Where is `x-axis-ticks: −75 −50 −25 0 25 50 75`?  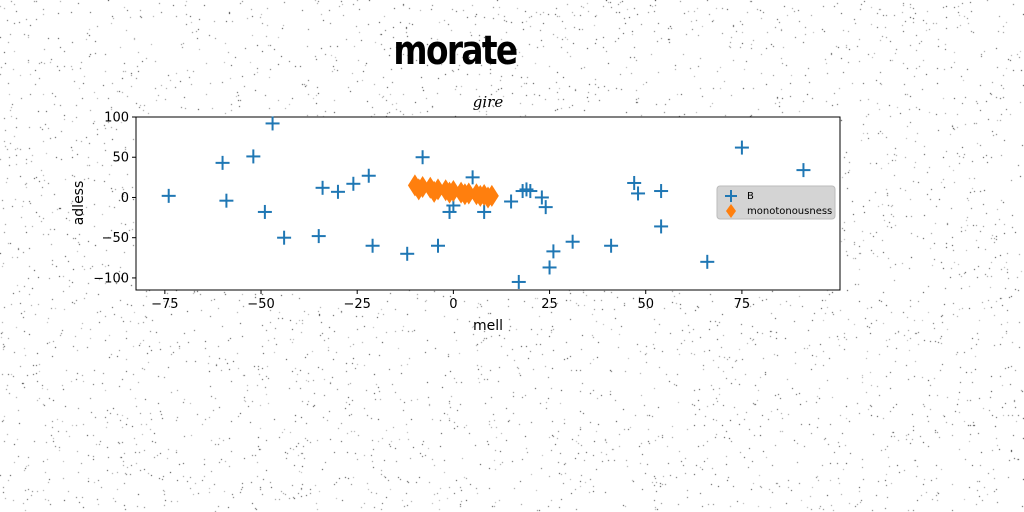 x-axis-ticks: −75 −50 −25 0 25 50 75 is located at coordinates (450, 301).